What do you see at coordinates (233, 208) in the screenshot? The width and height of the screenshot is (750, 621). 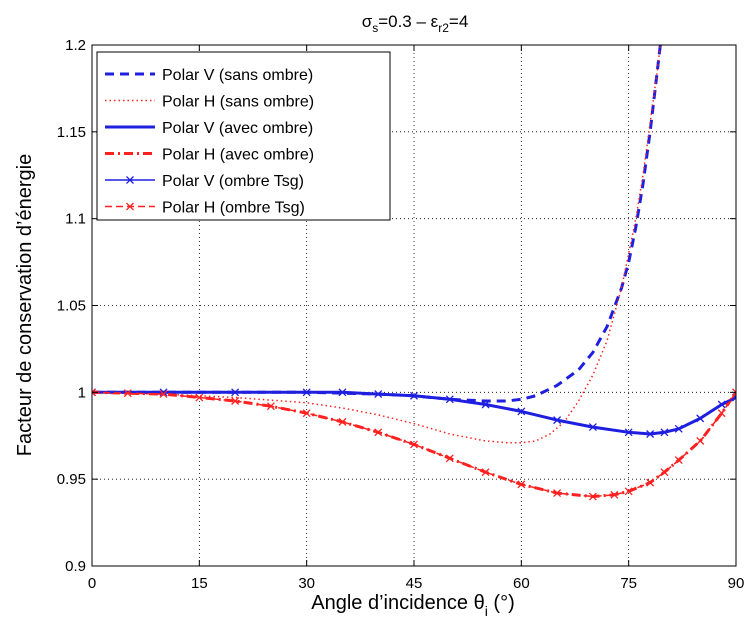 I see `legend-label: Polar H (ombre Tsg)` at bounding box center [233, 208].